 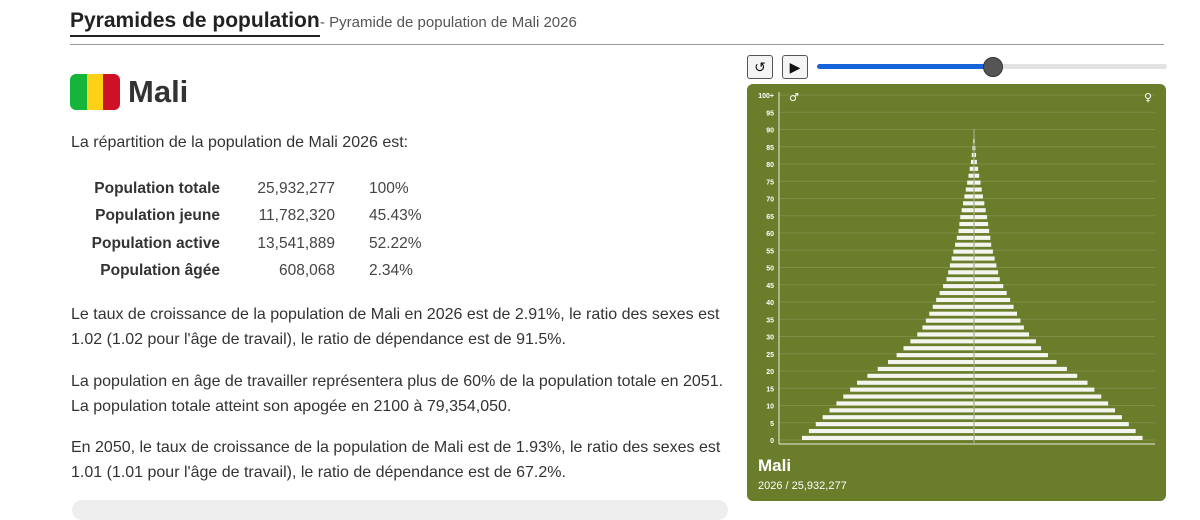 I want to click on slider-handle, so click(x=993, y=67).